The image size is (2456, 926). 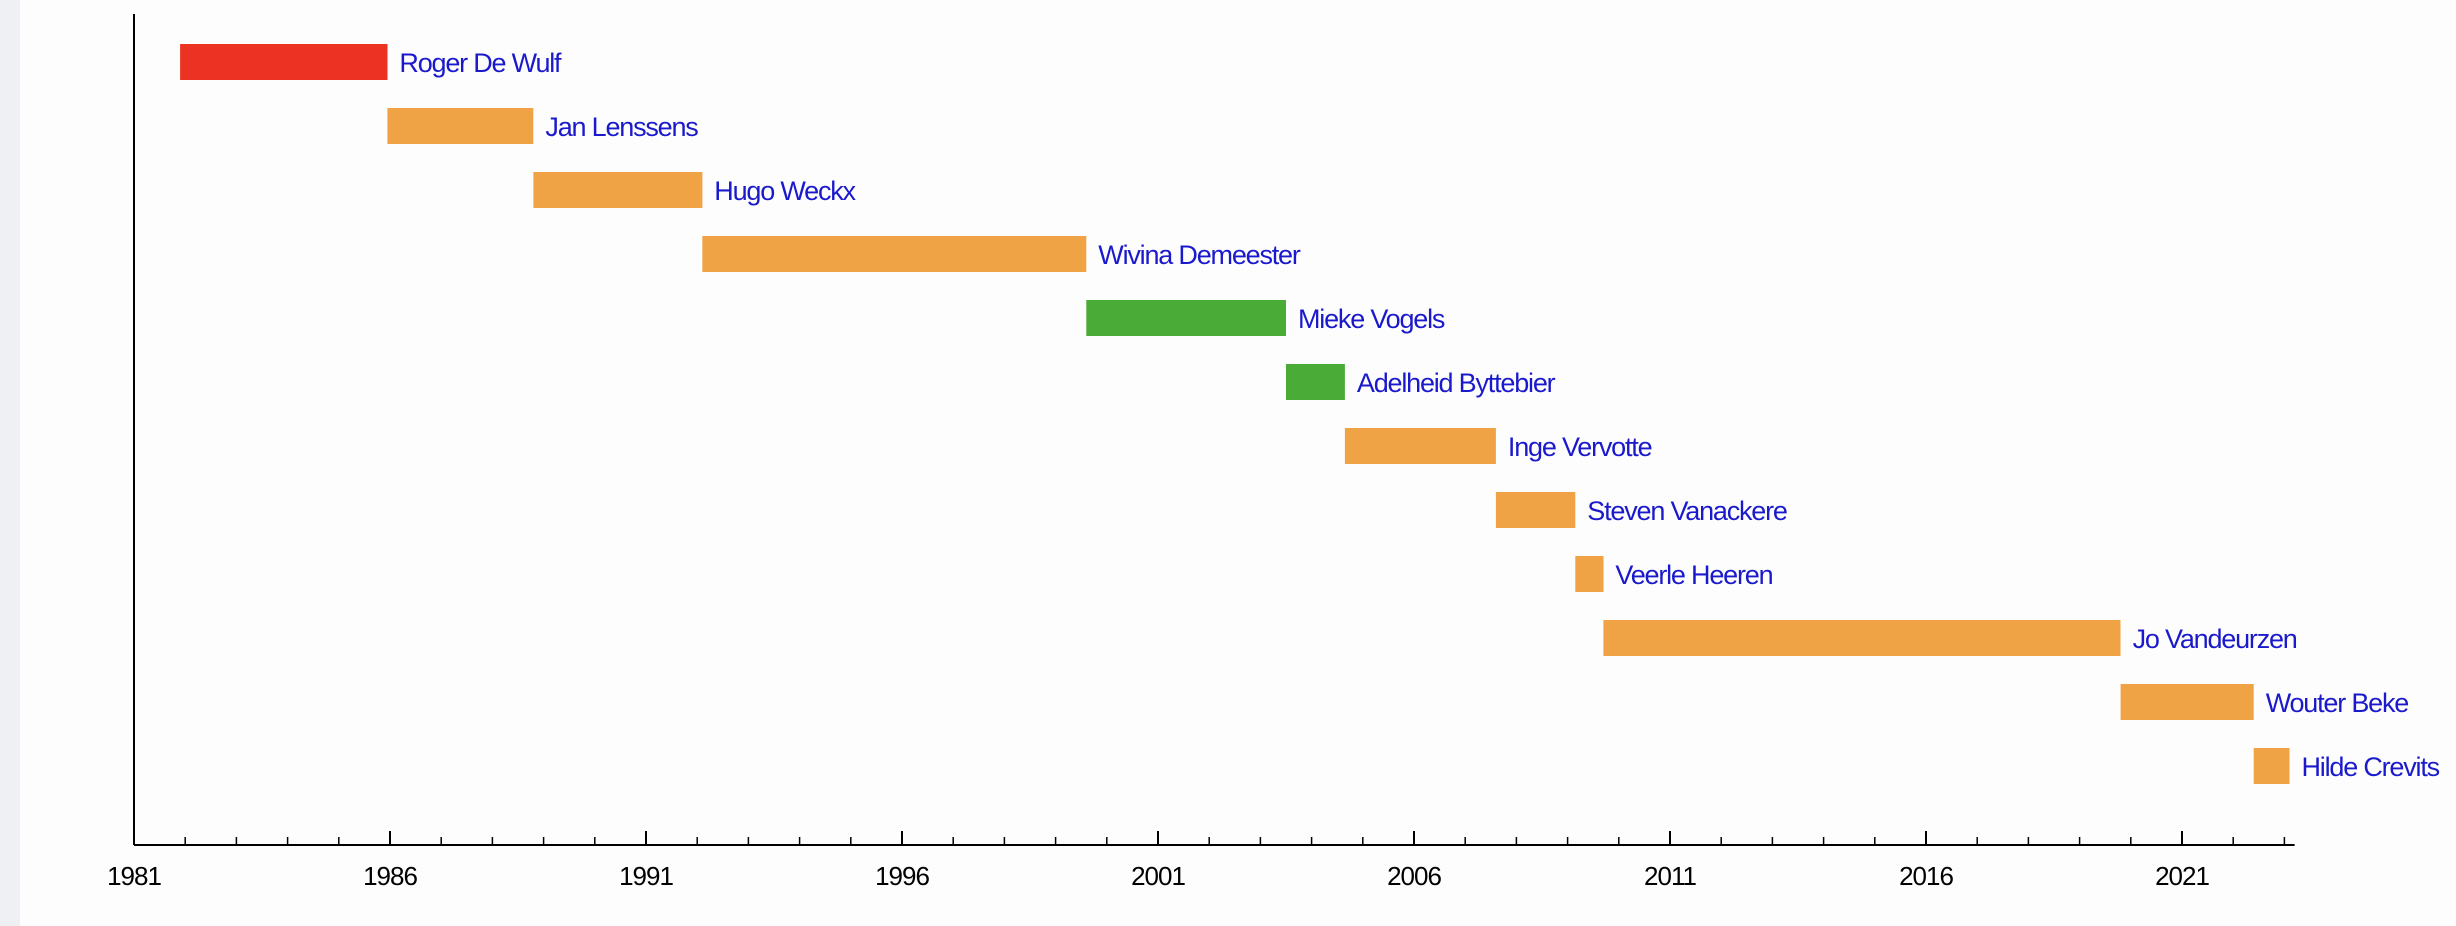 What do you see at coordinates (902, 876) in the screenshot?
I see `x-tick-label: 1996` at bounding box center [902, 876].